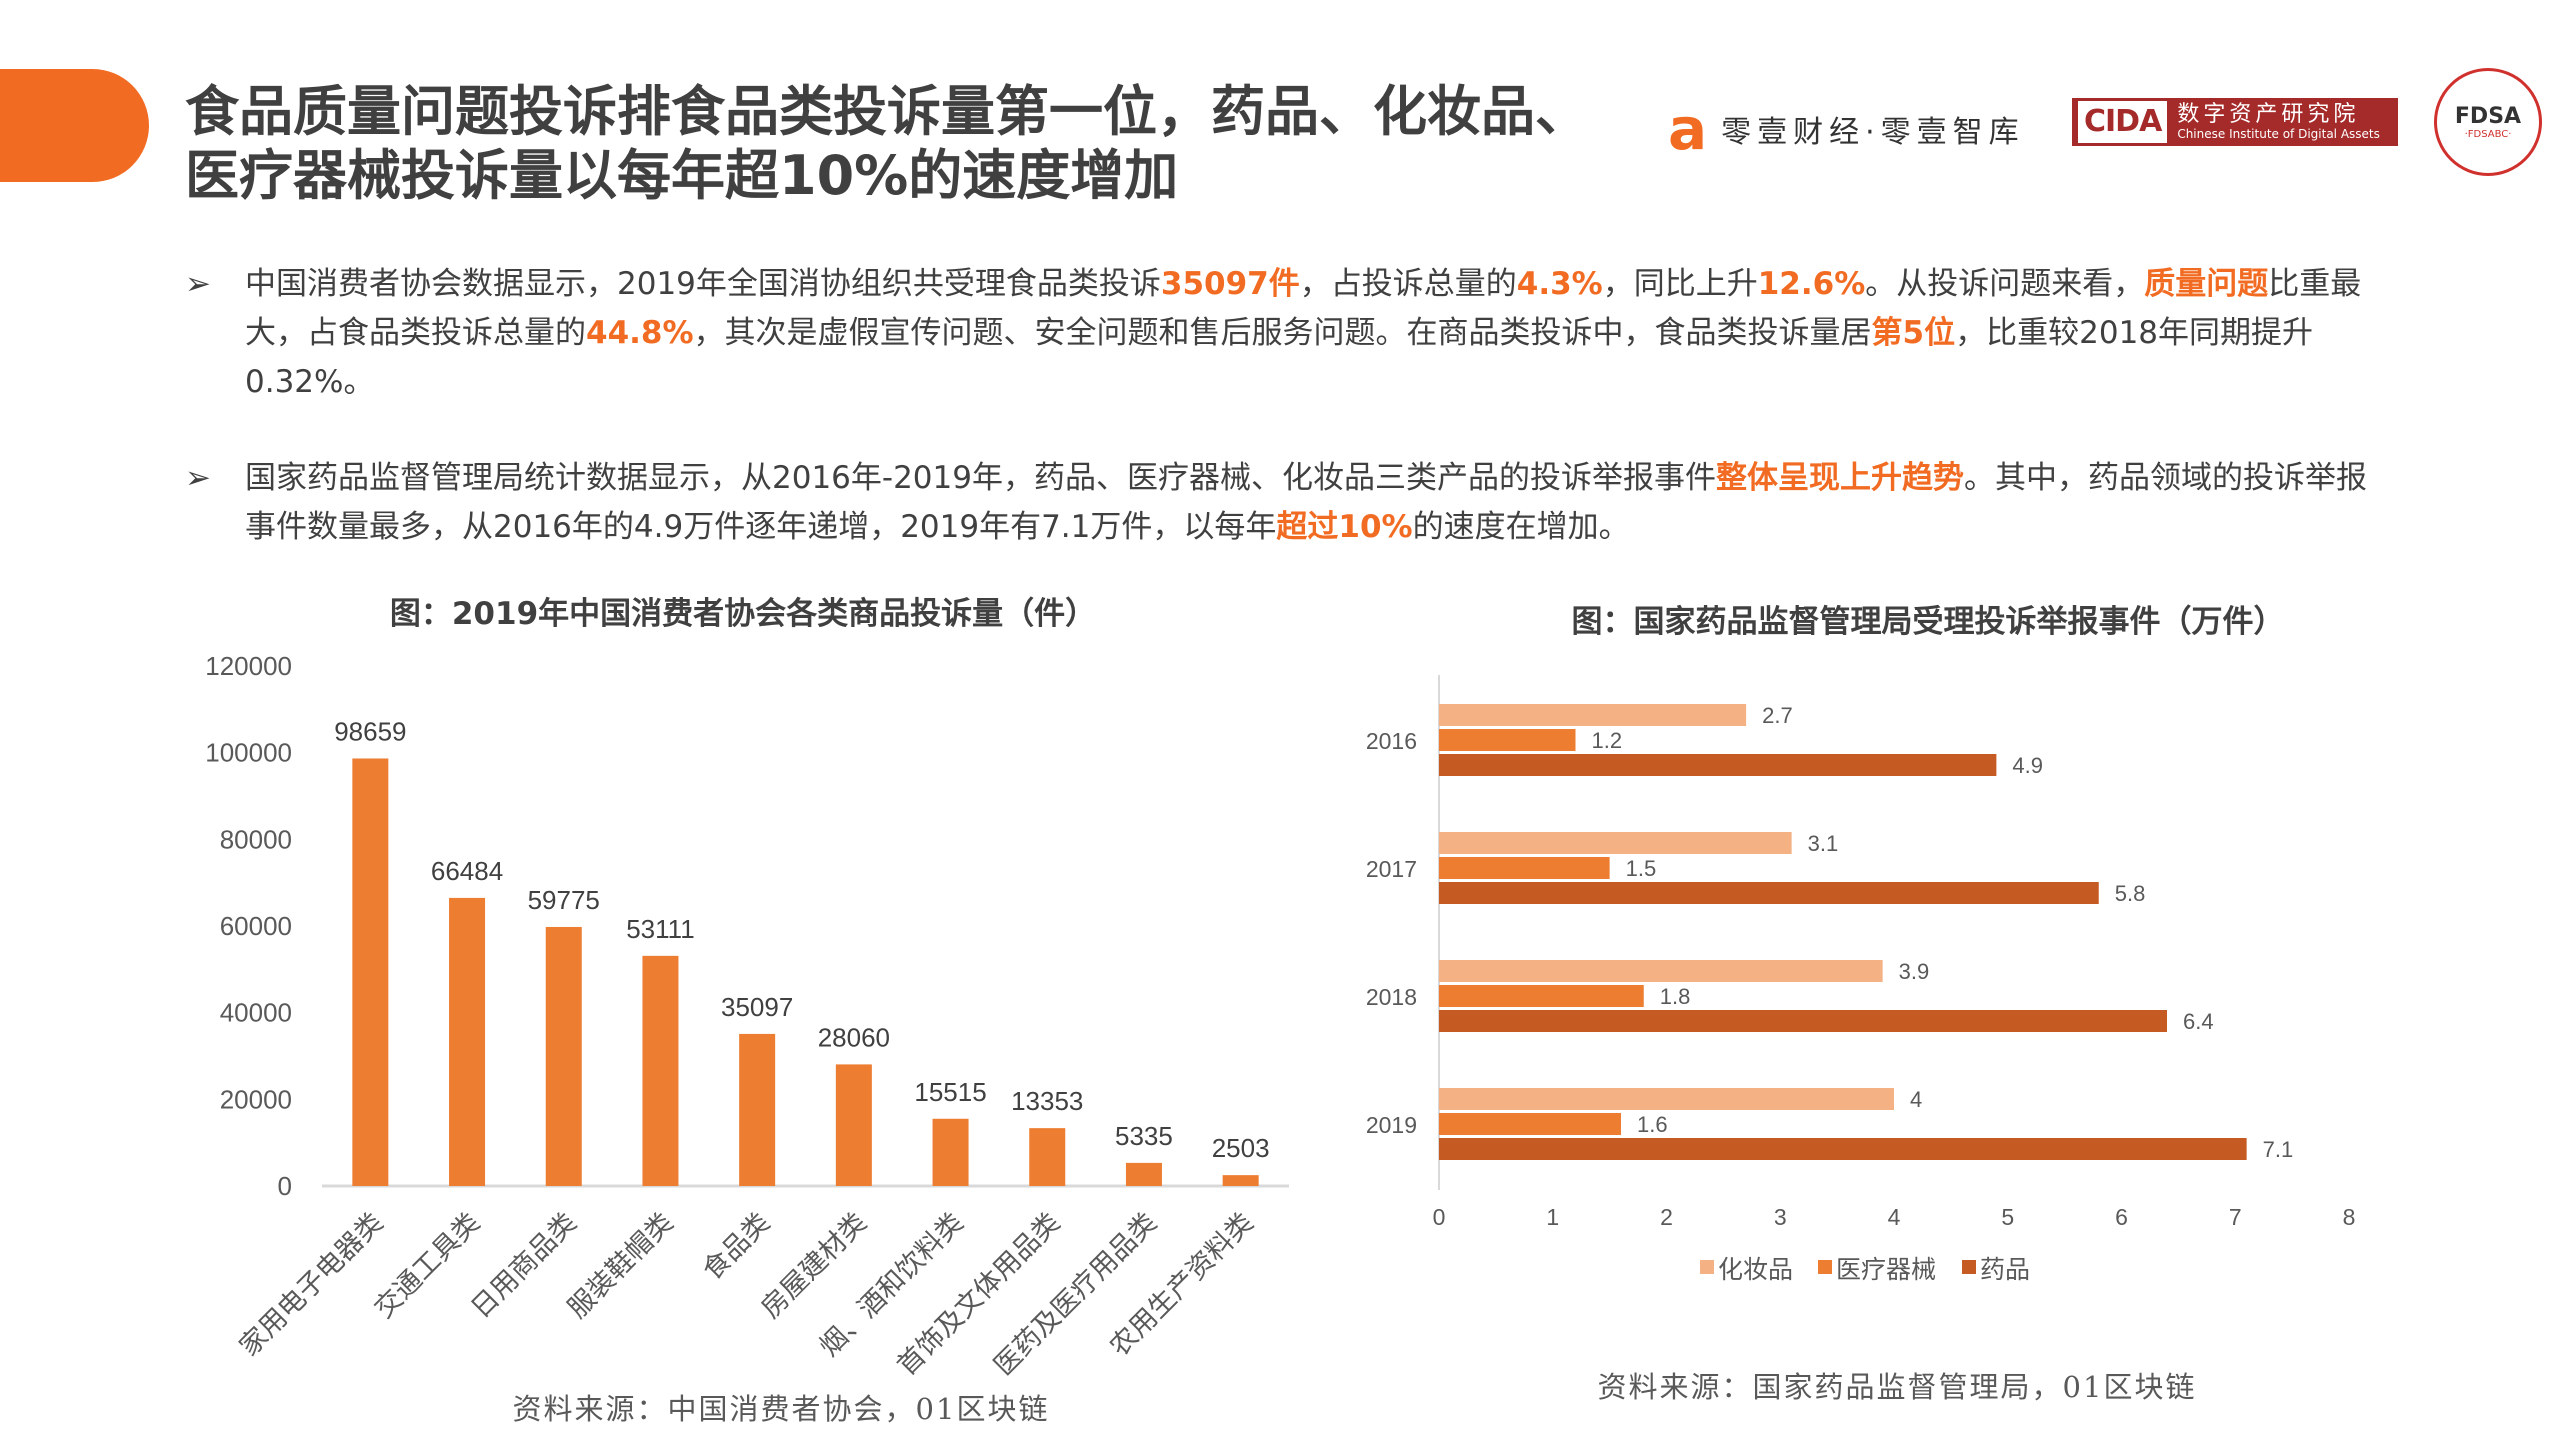 Image resolution: width=2560 pixels, height=1440 pixels. What do you see at coordinates (660, 929) in the screenshot?
I see `data-label: 53111` at bounding box center [660, 929].